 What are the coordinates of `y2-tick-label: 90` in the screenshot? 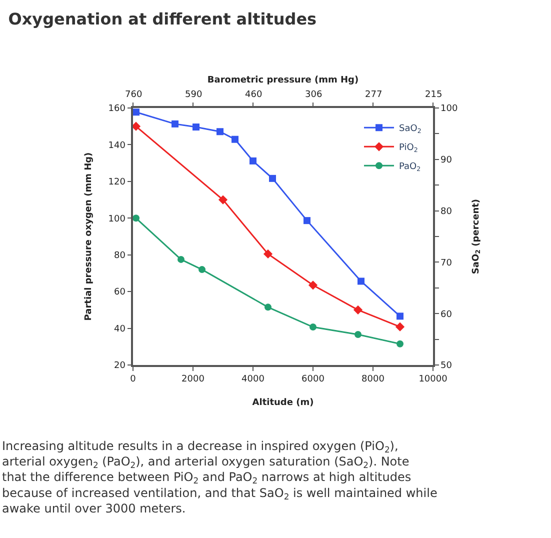 It's located at (446, 161).